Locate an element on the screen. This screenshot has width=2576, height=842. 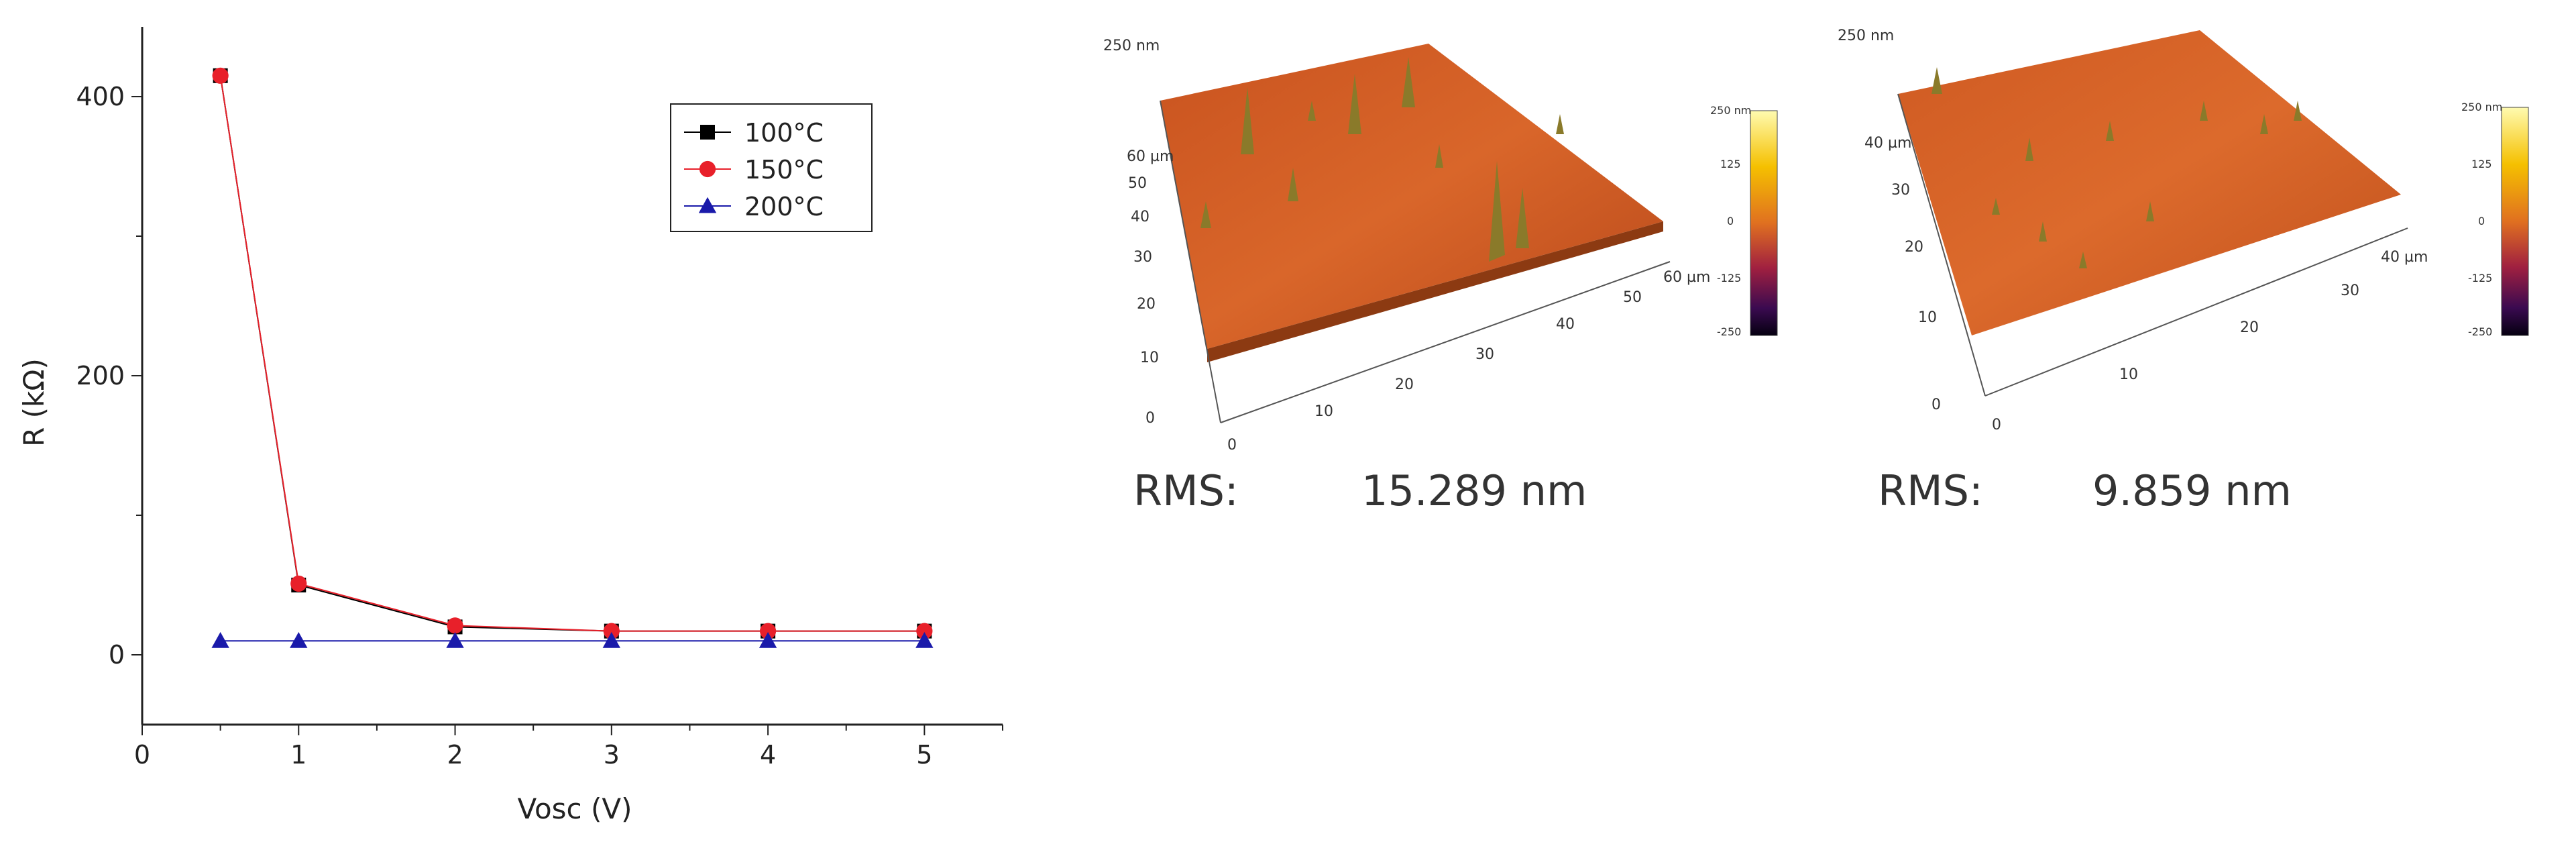
legend: 100°C 150°C 200°C is located at coordinates (771, 167).